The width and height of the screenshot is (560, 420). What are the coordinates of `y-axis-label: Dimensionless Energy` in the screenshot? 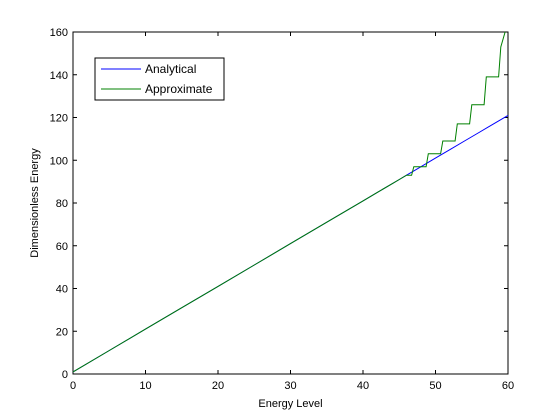 It's located at (35, 203).